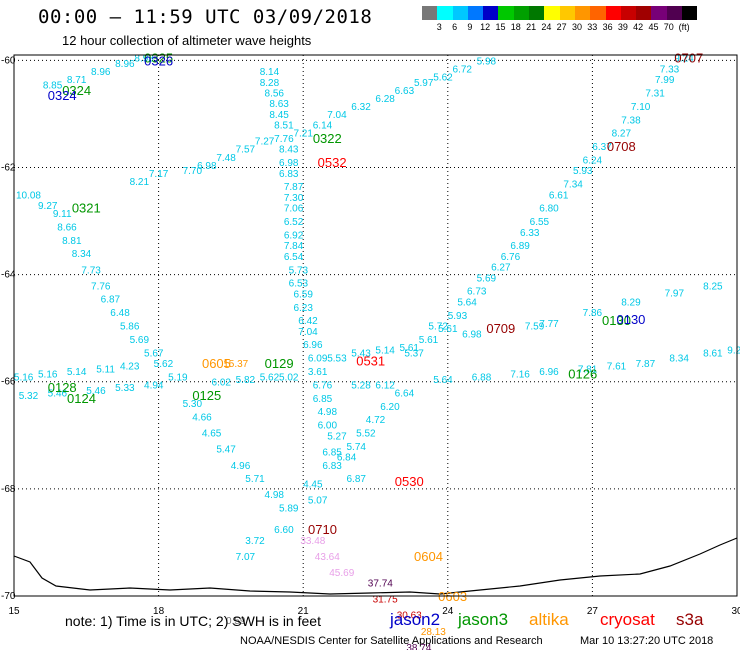 Image resolution: width=740 pixels, height=650 pixels. Describe the element at coordinates (212, 434) in the screenshot. I see `swh-value: 4.65` at that location.